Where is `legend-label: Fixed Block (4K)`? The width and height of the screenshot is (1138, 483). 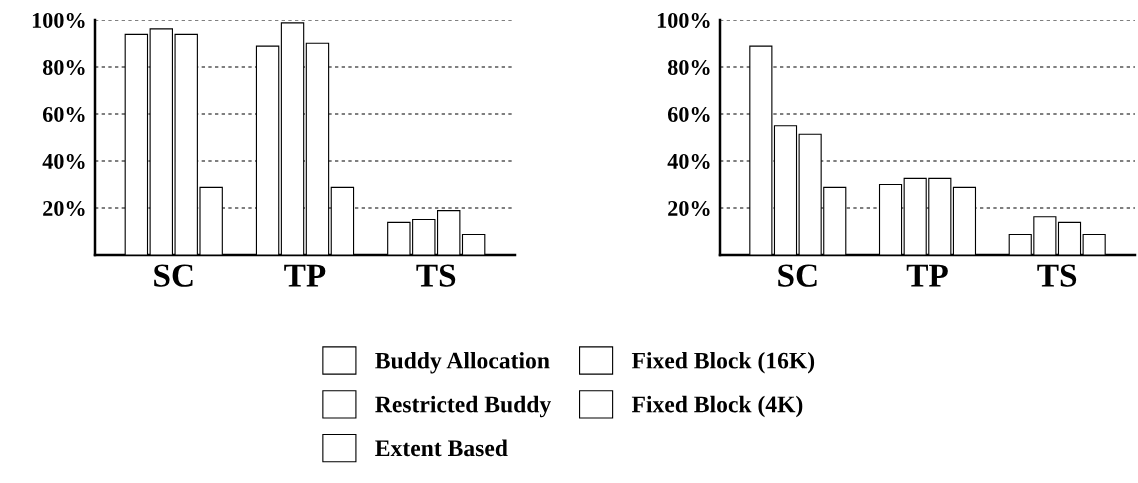
legend-label: Fixed Block (4K) is located at coordinates (717, 406).